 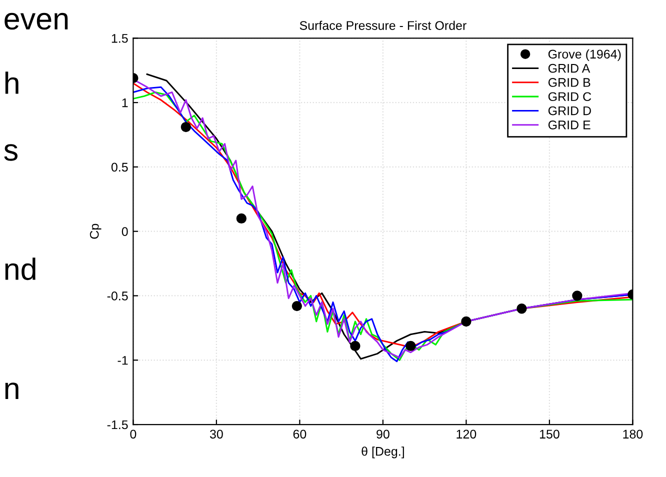 I want to click on x-tick-label: 180, so click(x=633, y=434).